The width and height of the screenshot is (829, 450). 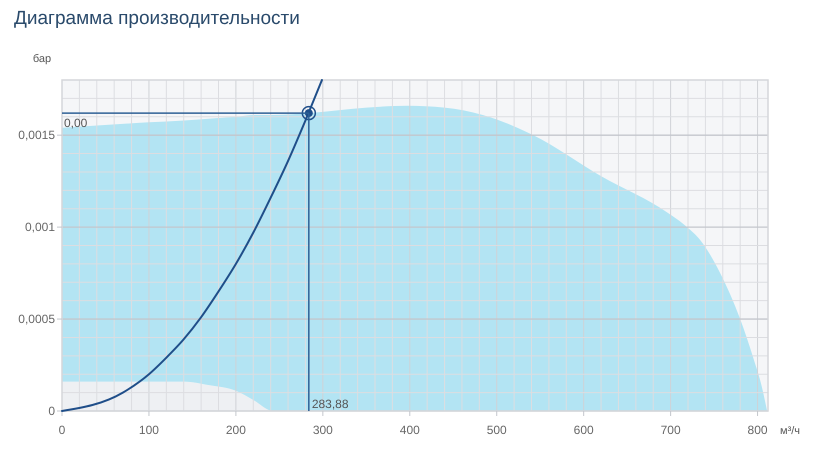 I want to click on chart-title: Диаграмма производительности, so click(x=157, y=18).